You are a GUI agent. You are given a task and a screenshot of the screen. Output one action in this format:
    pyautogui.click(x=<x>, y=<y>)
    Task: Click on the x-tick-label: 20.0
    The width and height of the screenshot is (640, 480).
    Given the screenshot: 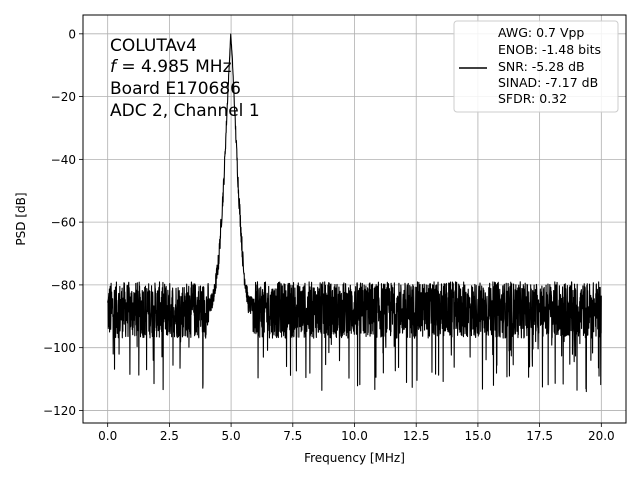 What is the action you would take?
    pyautogui.click(x=601, y=436)
    